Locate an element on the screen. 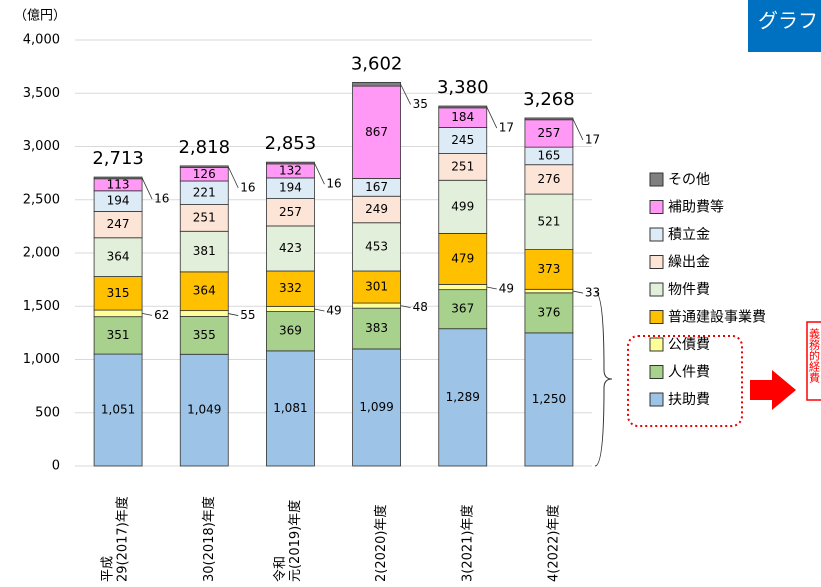 The height and width of the screenshot is (587, 821). data-label: 369 is located at coordinates (290, 331).